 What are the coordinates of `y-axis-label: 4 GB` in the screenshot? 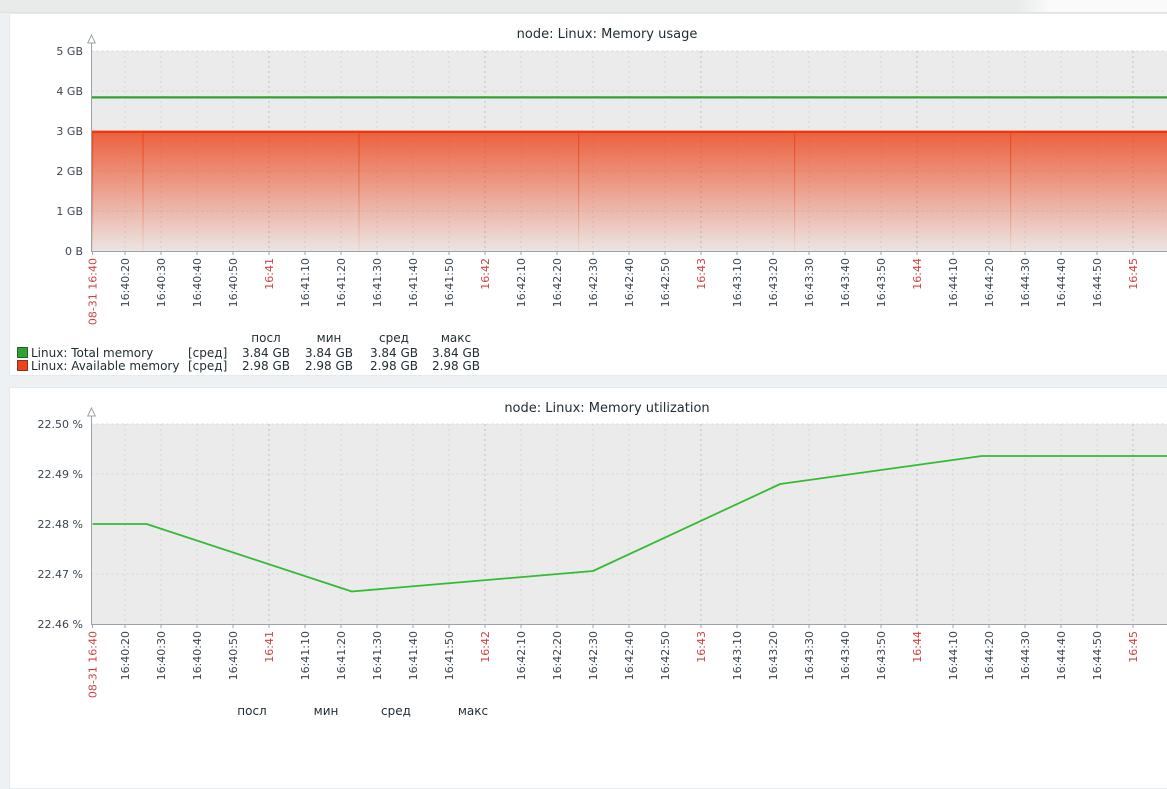 It's located at (69, 91).